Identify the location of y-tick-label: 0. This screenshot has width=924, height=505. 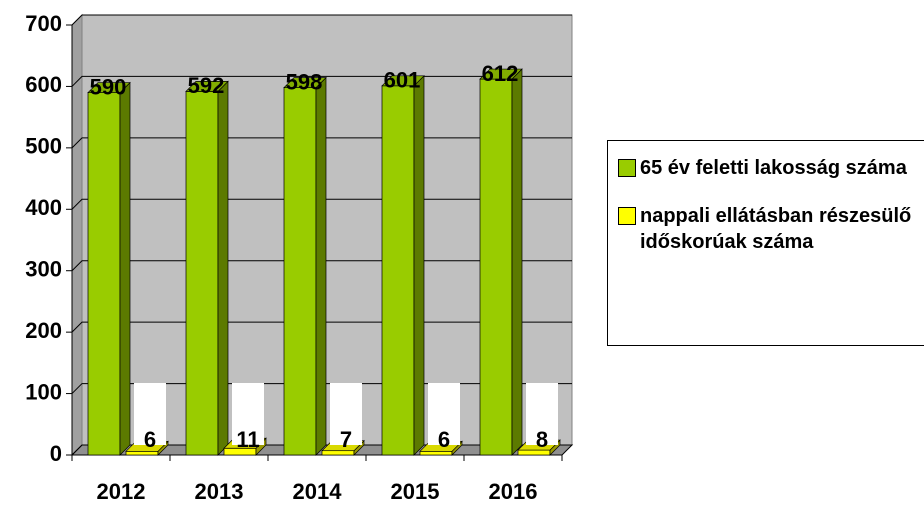
(56, 453).